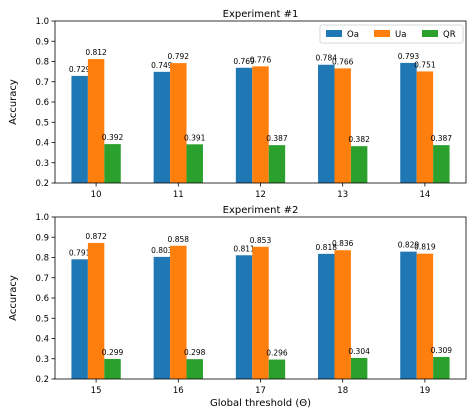 This screenshot has height=411, width=474. Describe the element at coordinates (342, 391) in the screenshot. I see `x-tick-label: 18` at that location.